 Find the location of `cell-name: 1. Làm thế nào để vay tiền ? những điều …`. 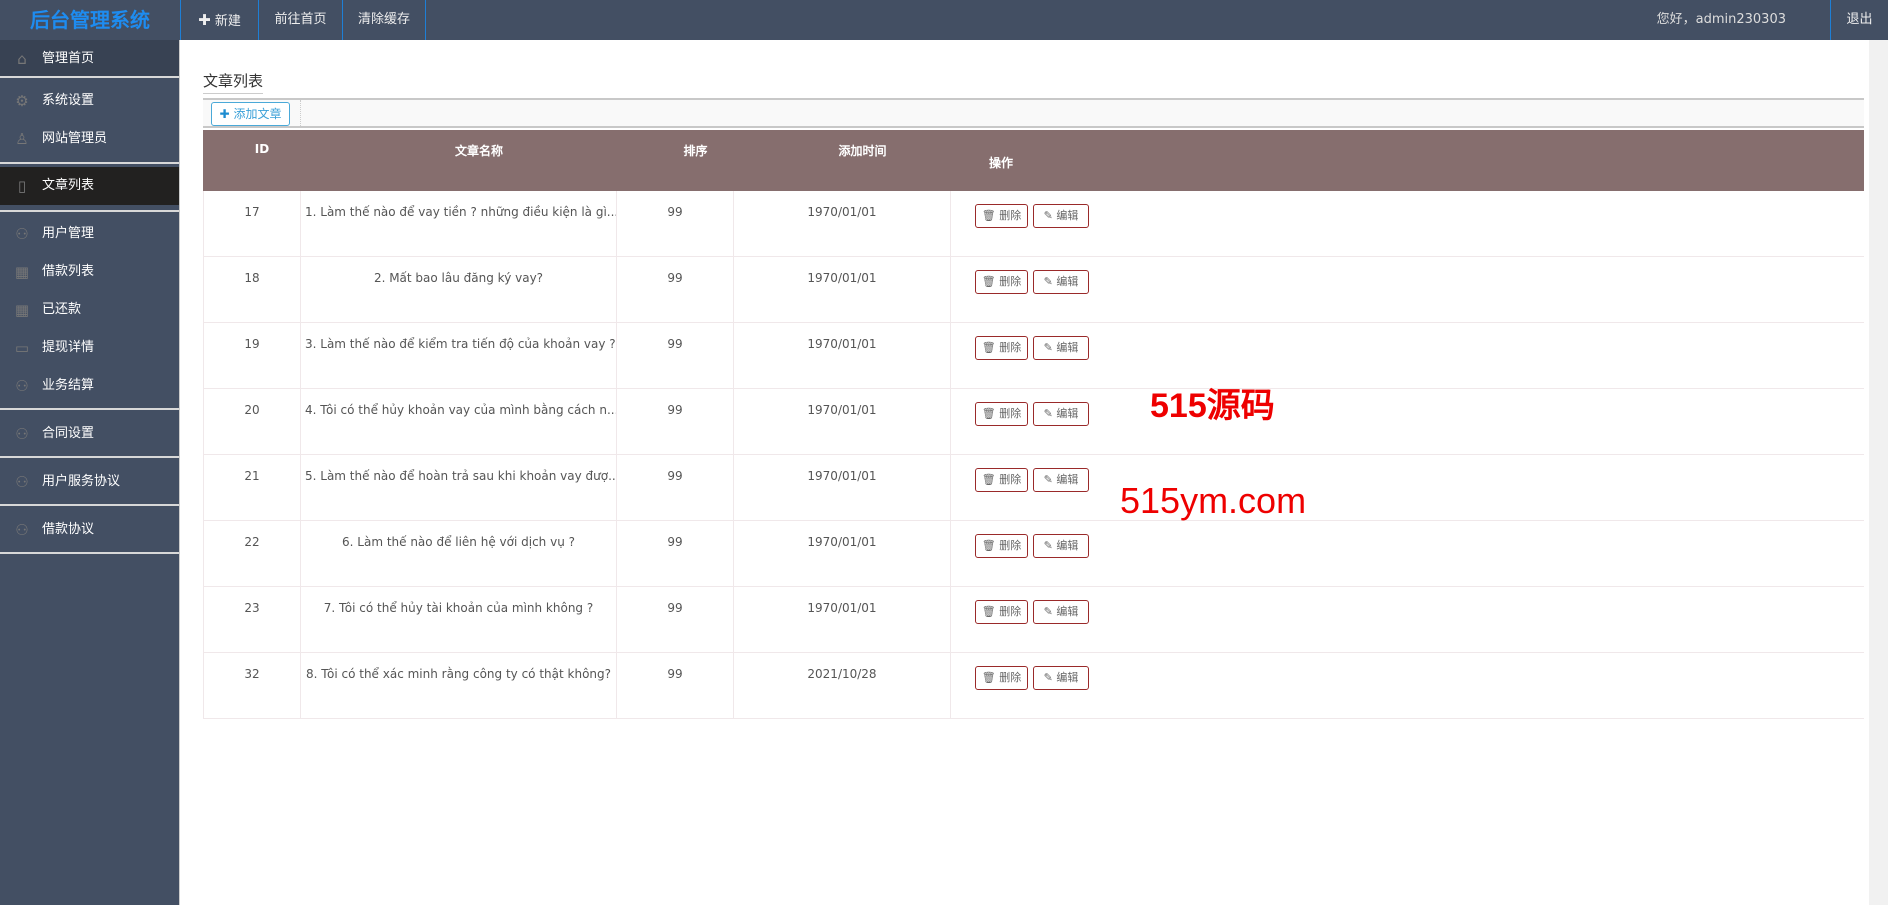

cell-name: 1. Làm thế nào để vay tiền ? những điều … is located at coordinates (459, 224).